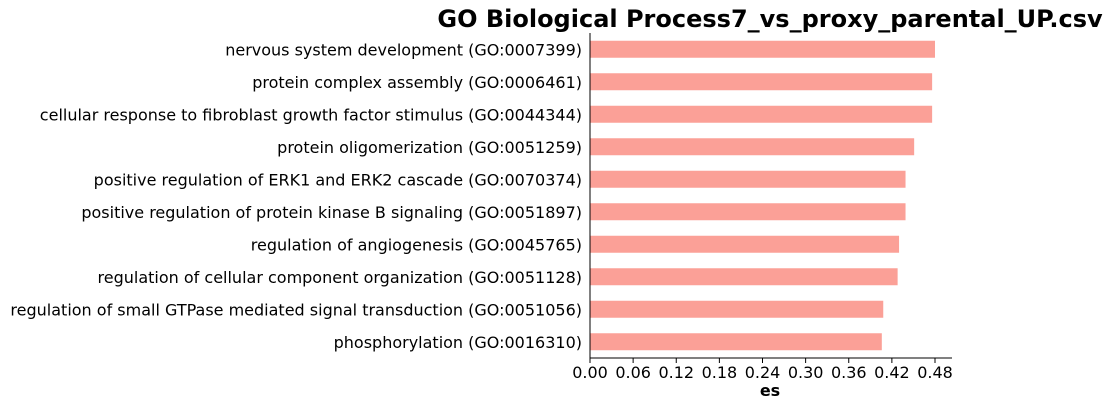 This screenshot has height=406, width=1112. I want to click on x-tick-label: 0.00, so click(590, 372).